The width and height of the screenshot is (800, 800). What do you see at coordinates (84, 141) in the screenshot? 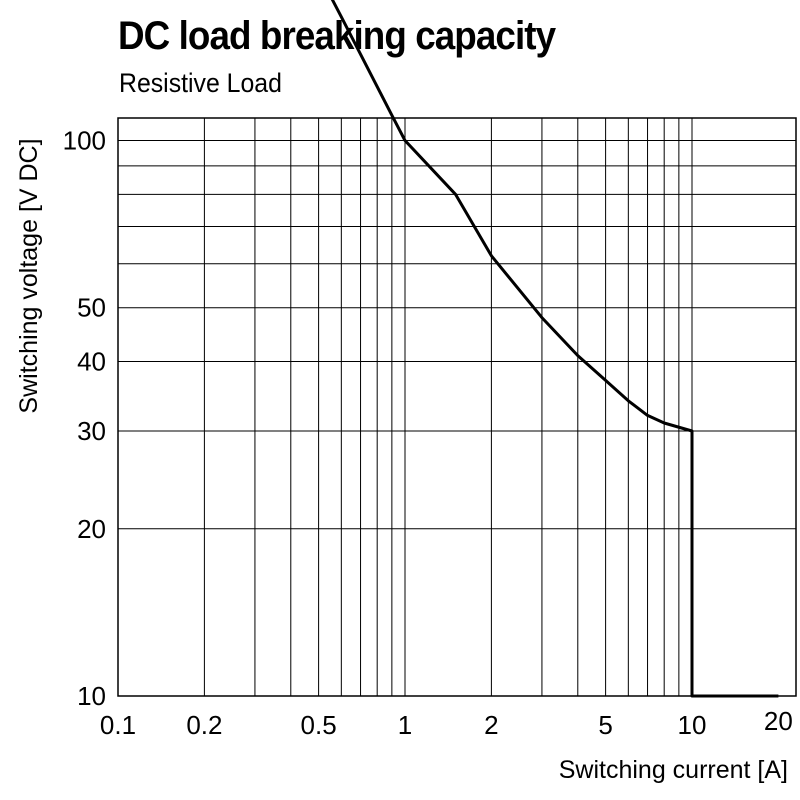
I see `y-tick-label: 100` at bounding box center [84, 141].